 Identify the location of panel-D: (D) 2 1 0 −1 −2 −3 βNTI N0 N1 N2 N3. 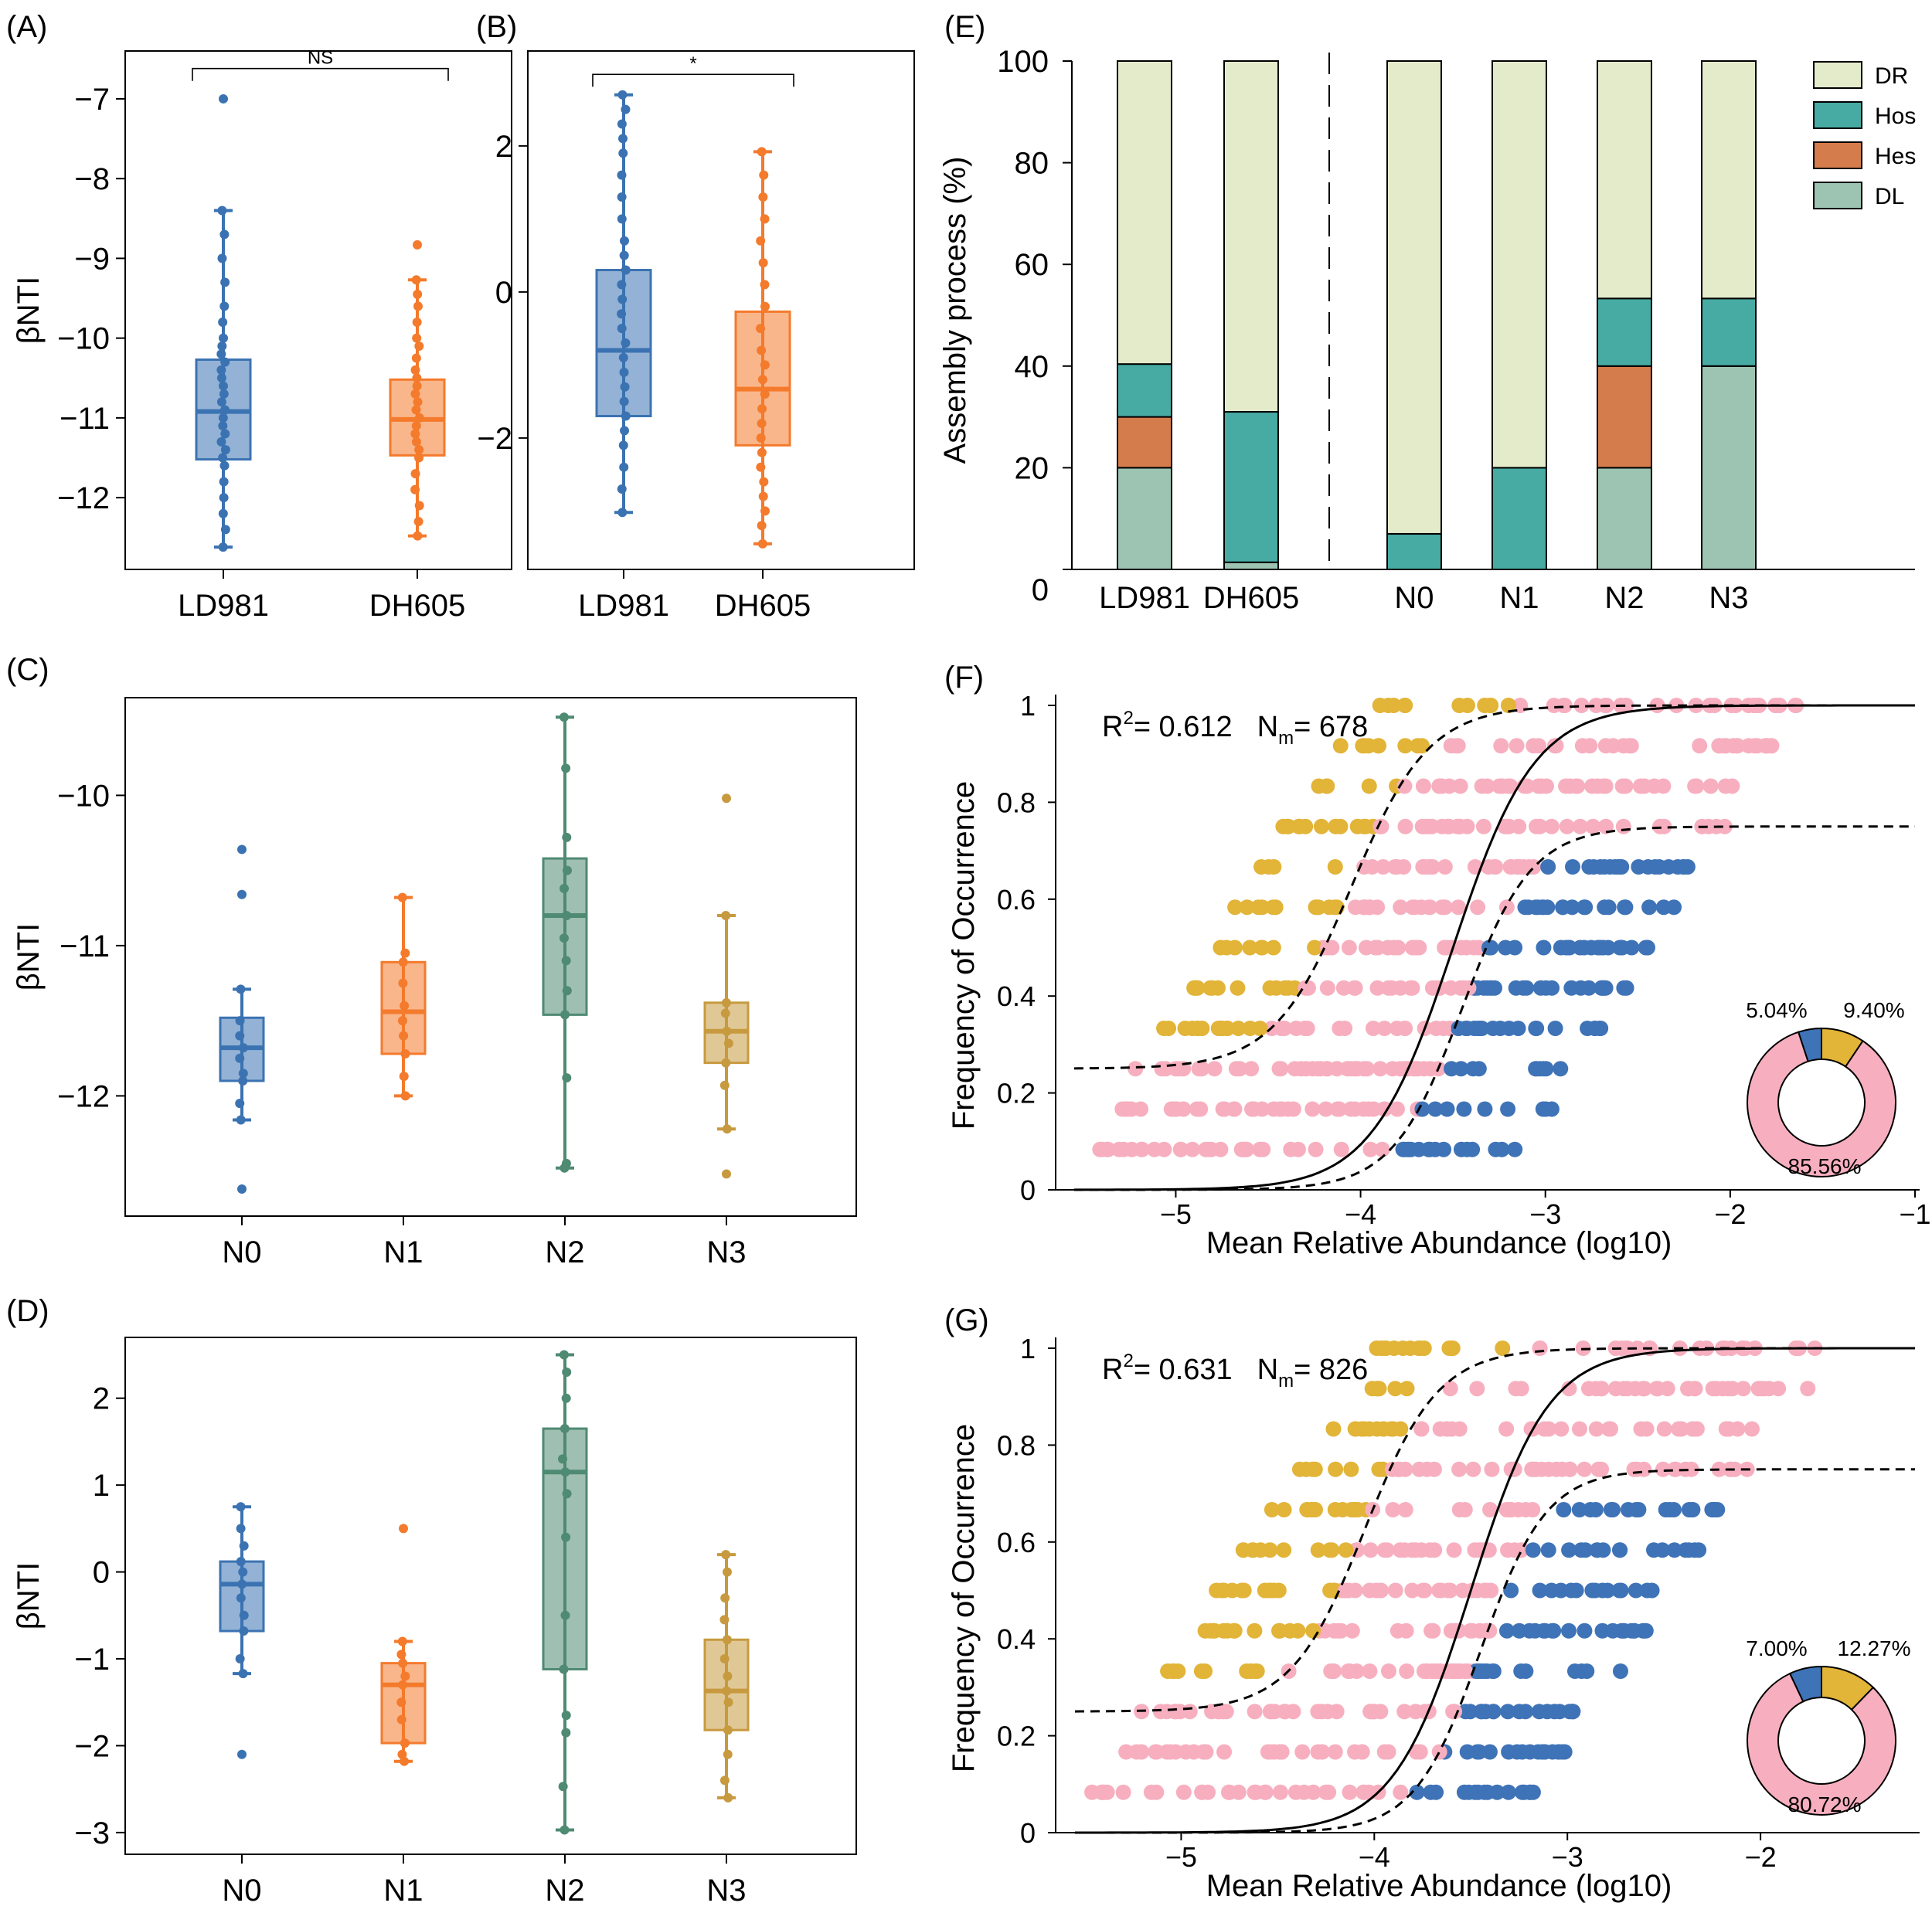
(432, 1601).